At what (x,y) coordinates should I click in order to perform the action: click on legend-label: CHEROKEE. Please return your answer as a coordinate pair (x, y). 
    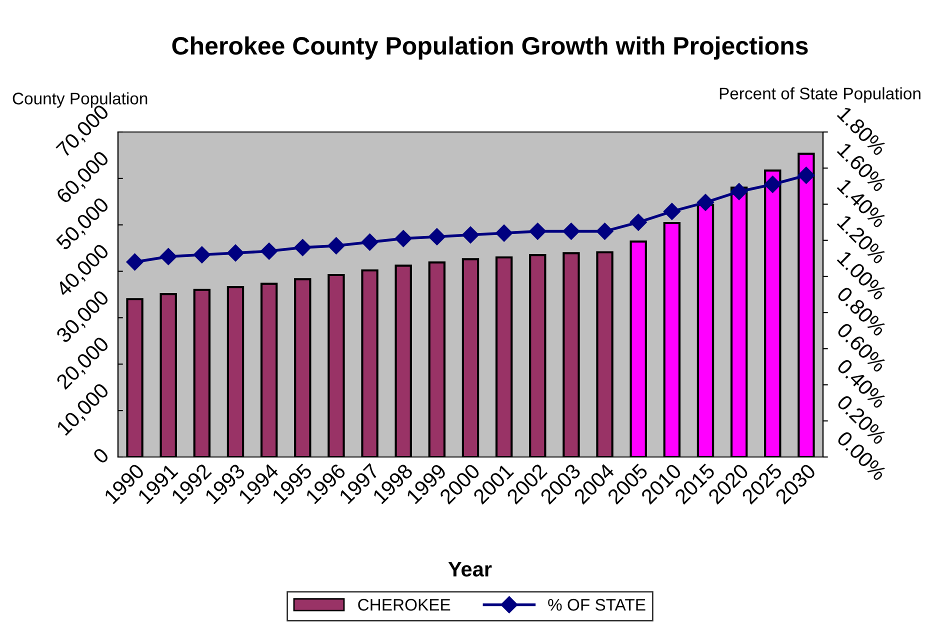
    Looking at the image, I should click on (404, 604).